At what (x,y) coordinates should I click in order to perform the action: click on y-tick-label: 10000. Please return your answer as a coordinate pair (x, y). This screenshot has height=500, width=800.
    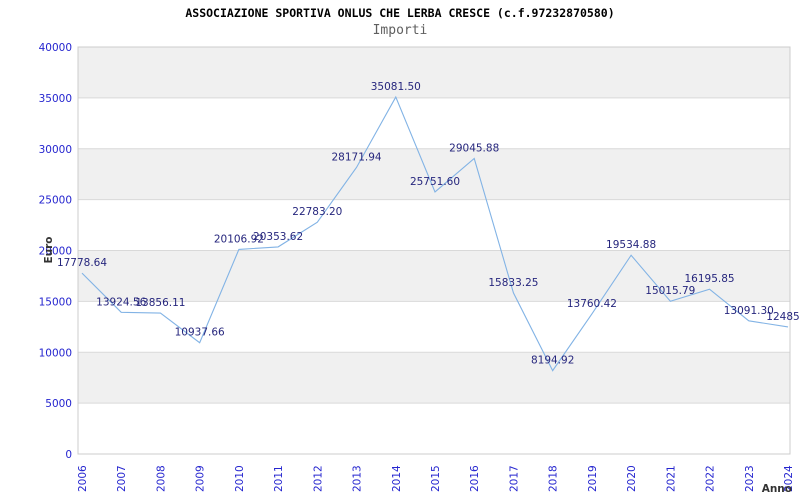
    Looking at the image, I should click on (55, 353).